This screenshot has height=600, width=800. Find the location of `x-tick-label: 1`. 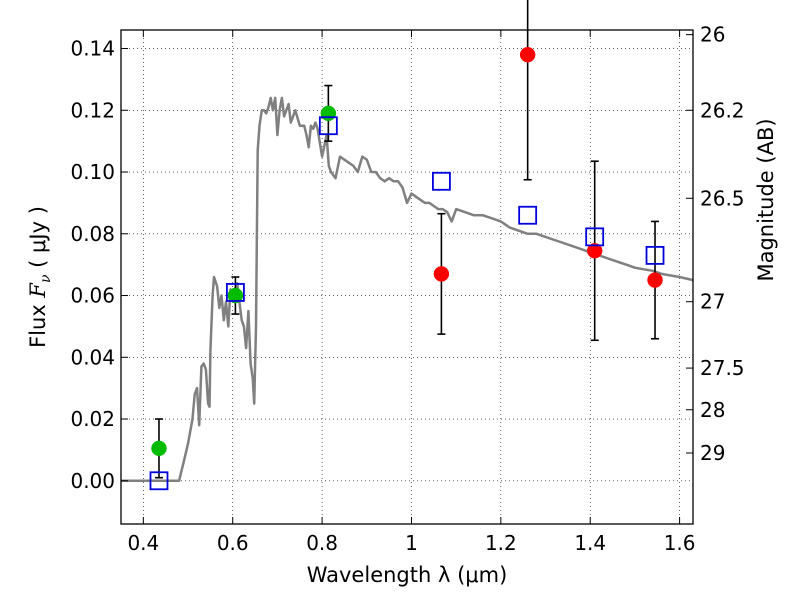

x-tick-label: 1 is located at coordinates (411, 543).